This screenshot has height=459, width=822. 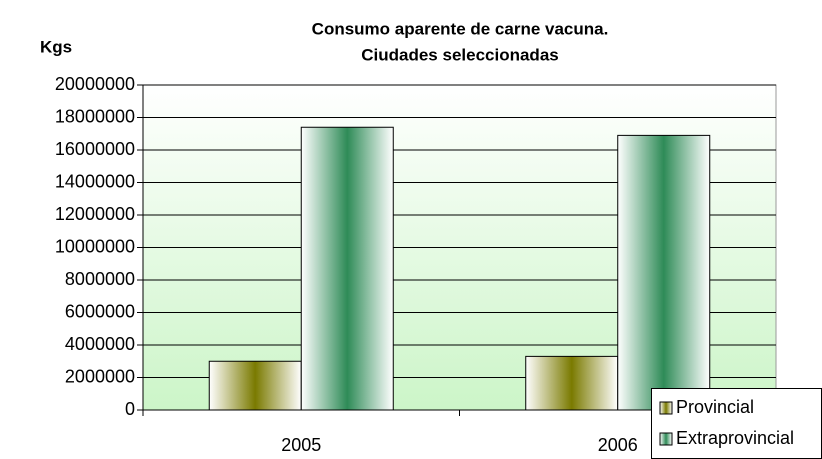 I want to click on y-tick-label: 20000000, so click(x=95, y=84).